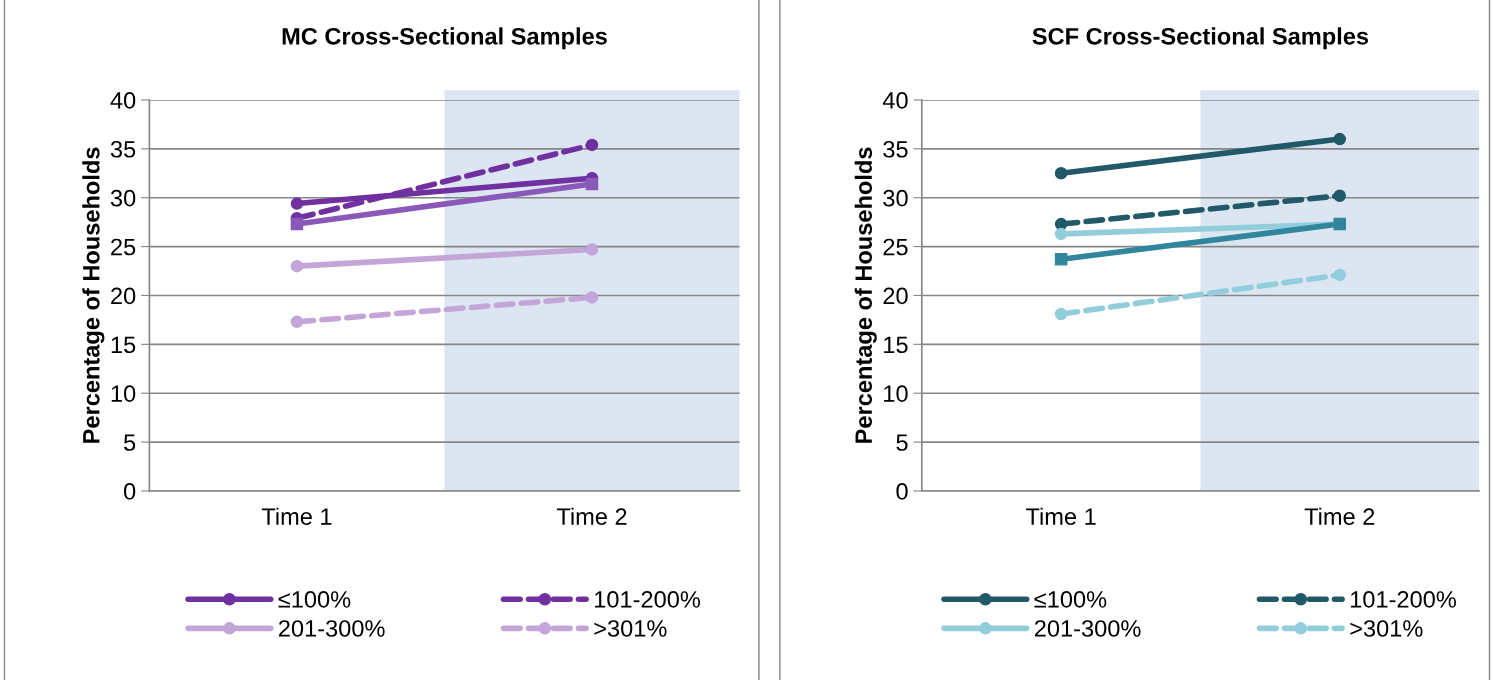 The width and height of the screenshot is (1494, 680). I want to click on chart-title: MC Cross-Sectional Samples, so click(444, 38).